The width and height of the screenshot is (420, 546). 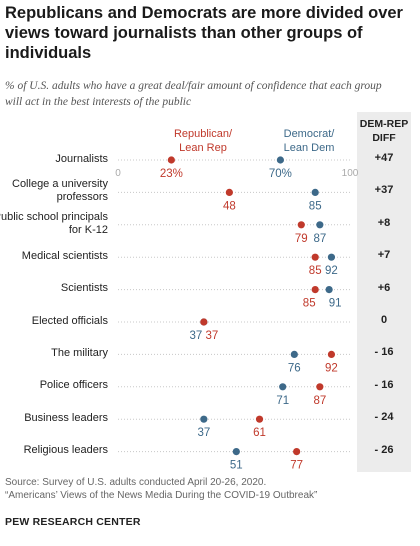 What do you see at coordinates (301, 239) in the screenshot?
I see `rep-value-label: 79` at bounding box center [301, 239].